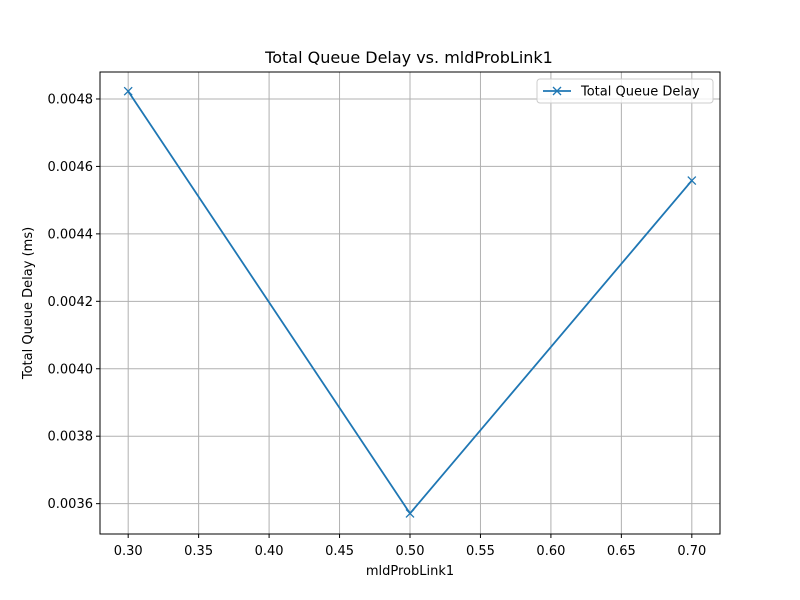  I want to click on x-axis: 0.30 0.35 0.40 0.45 0.50 0.55 0.60 0.65 0.70, so click(410, 546).